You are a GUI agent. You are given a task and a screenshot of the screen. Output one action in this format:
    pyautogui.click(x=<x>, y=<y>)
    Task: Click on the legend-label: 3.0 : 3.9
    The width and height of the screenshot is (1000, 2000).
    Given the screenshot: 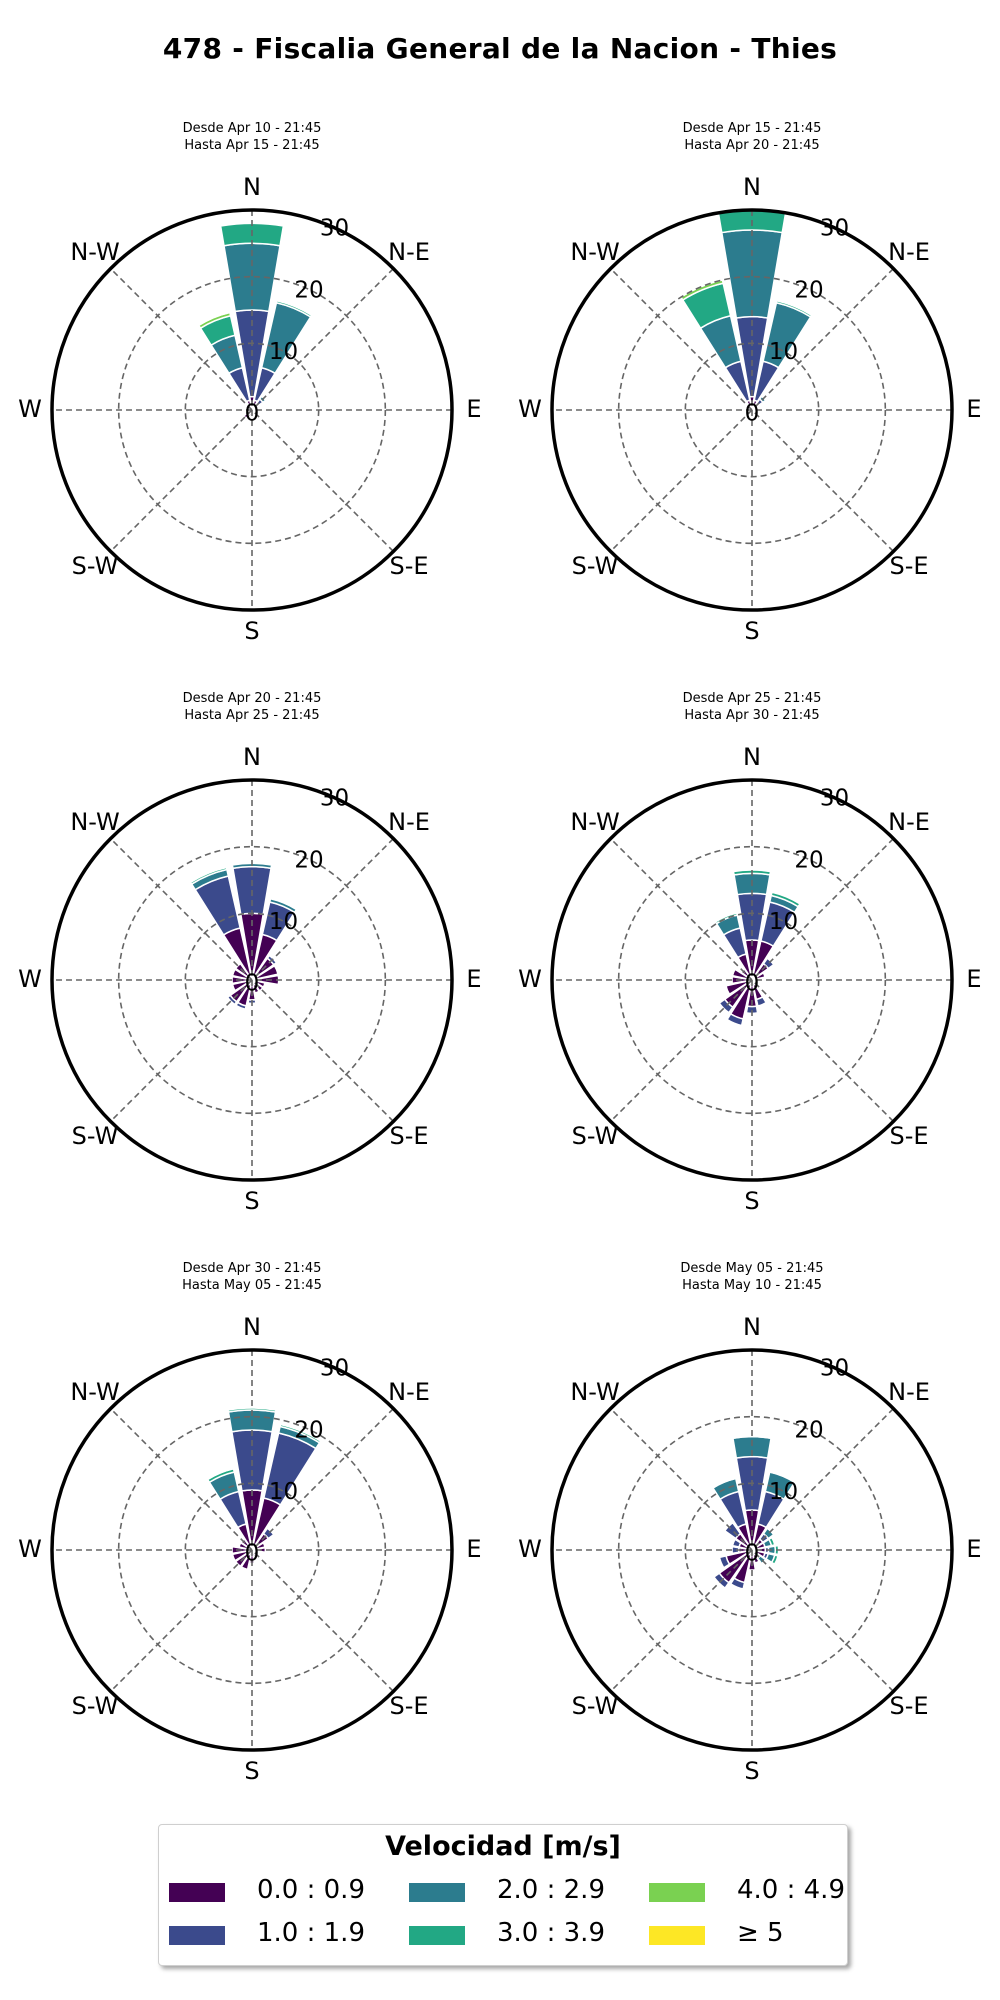 What is the action you would take?
    pyautogui.click(x=551, y=1933)
    